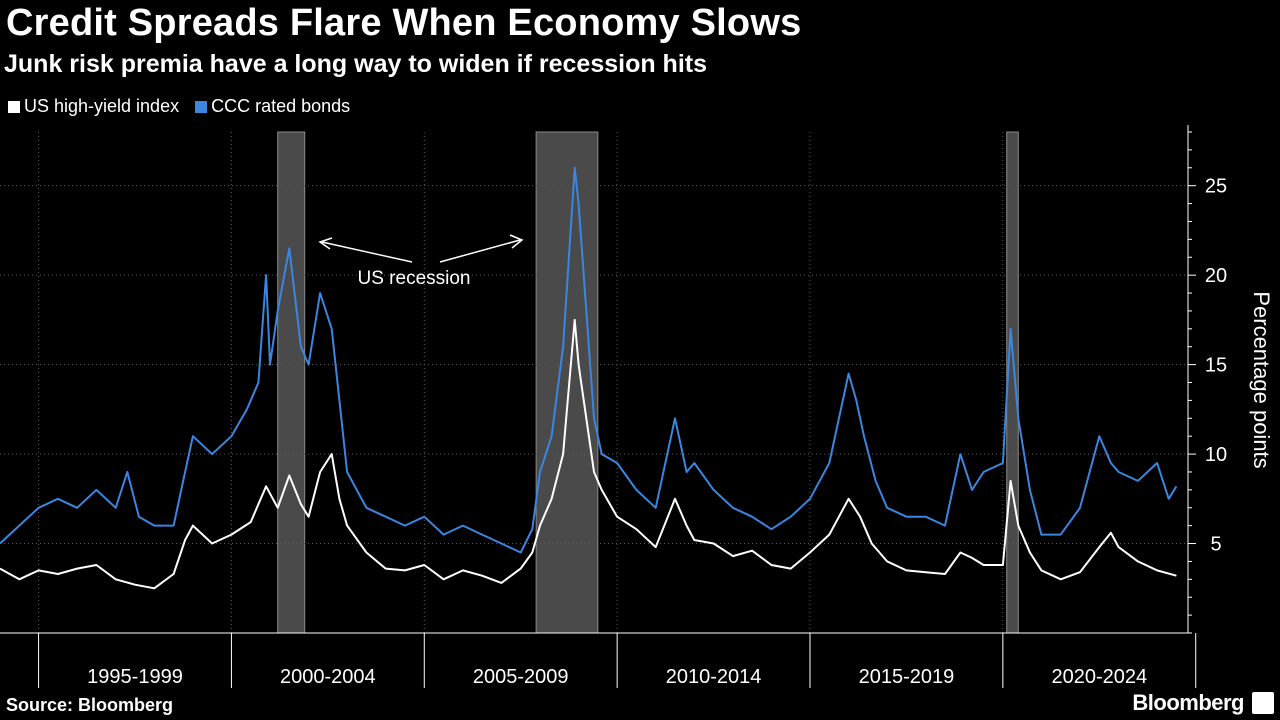  I want to click on y-tick-label-1: 10, so click(1216, 455).